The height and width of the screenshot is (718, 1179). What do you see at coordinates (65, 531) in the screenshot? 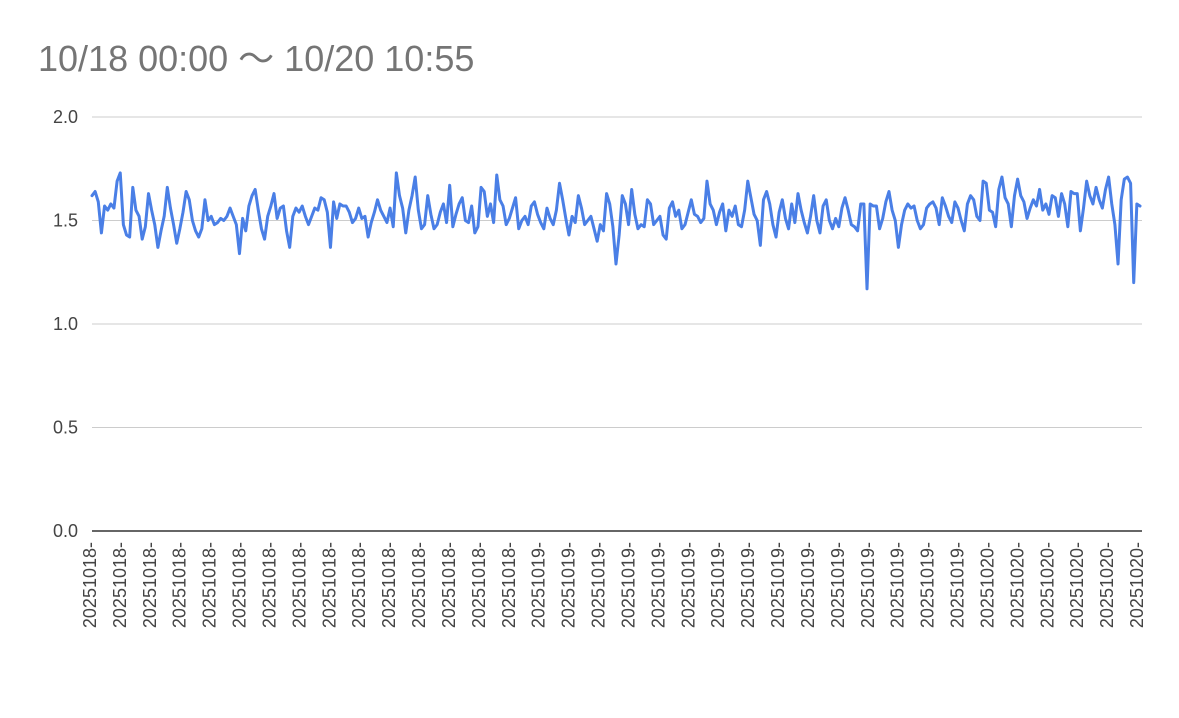
I see `y-tick-label: 0.0` at bounding box center [65, 531].